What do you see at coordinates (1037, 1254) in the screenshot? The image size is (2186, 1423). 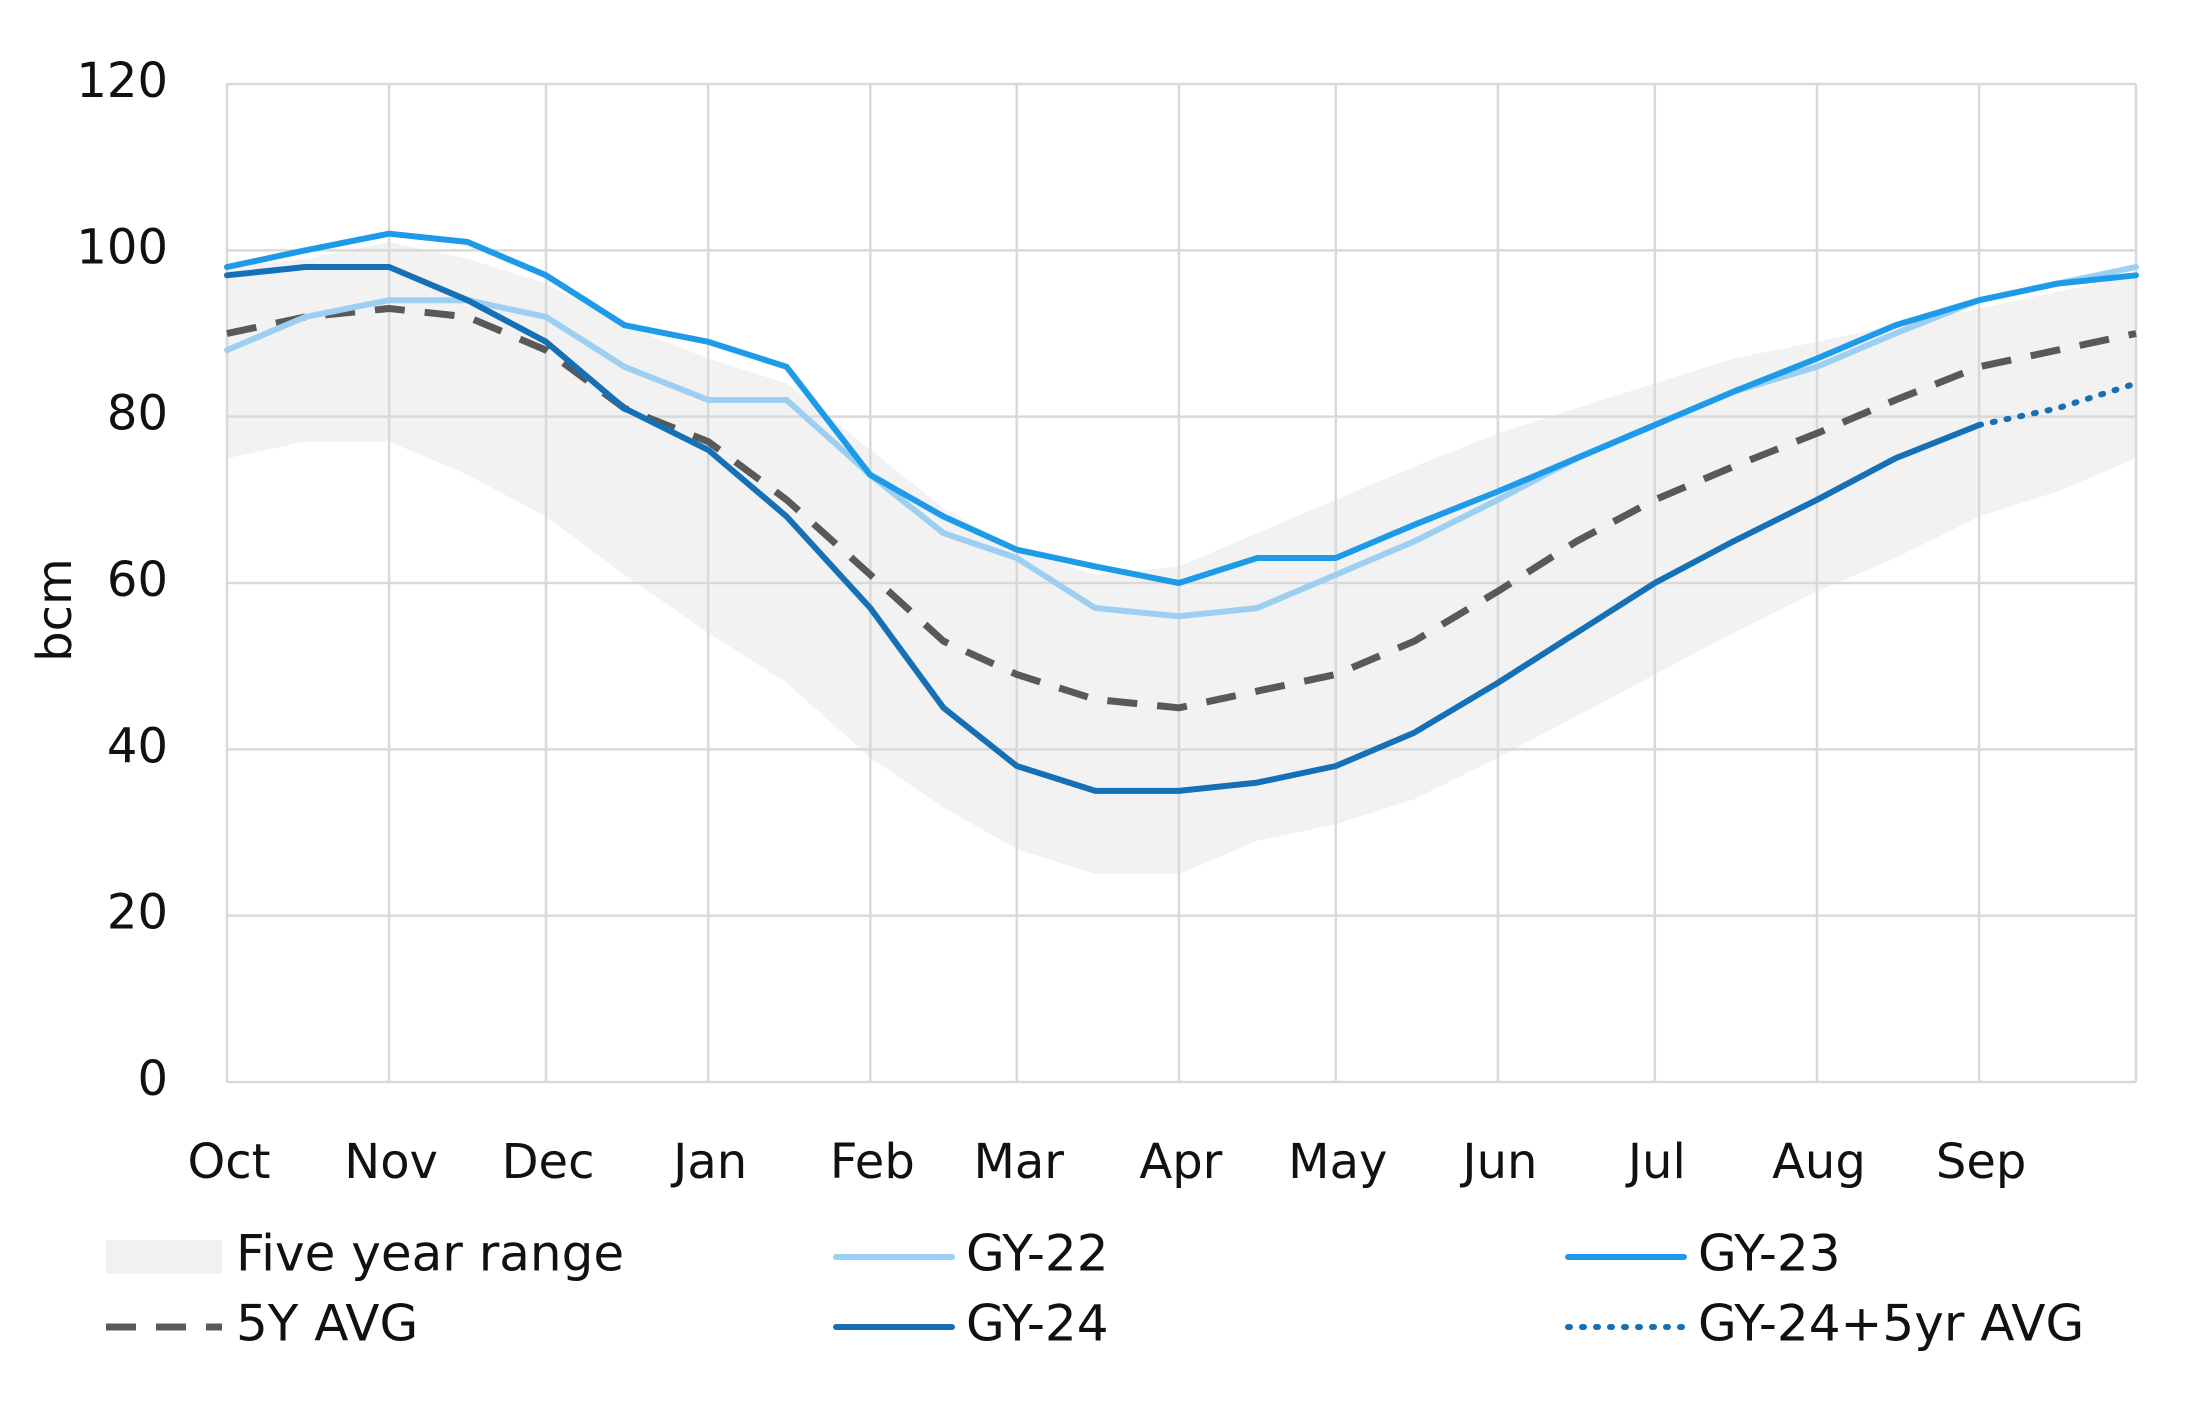 I see `legend-label-gy-22: GY-22` at bounding box center [1037, 1254].